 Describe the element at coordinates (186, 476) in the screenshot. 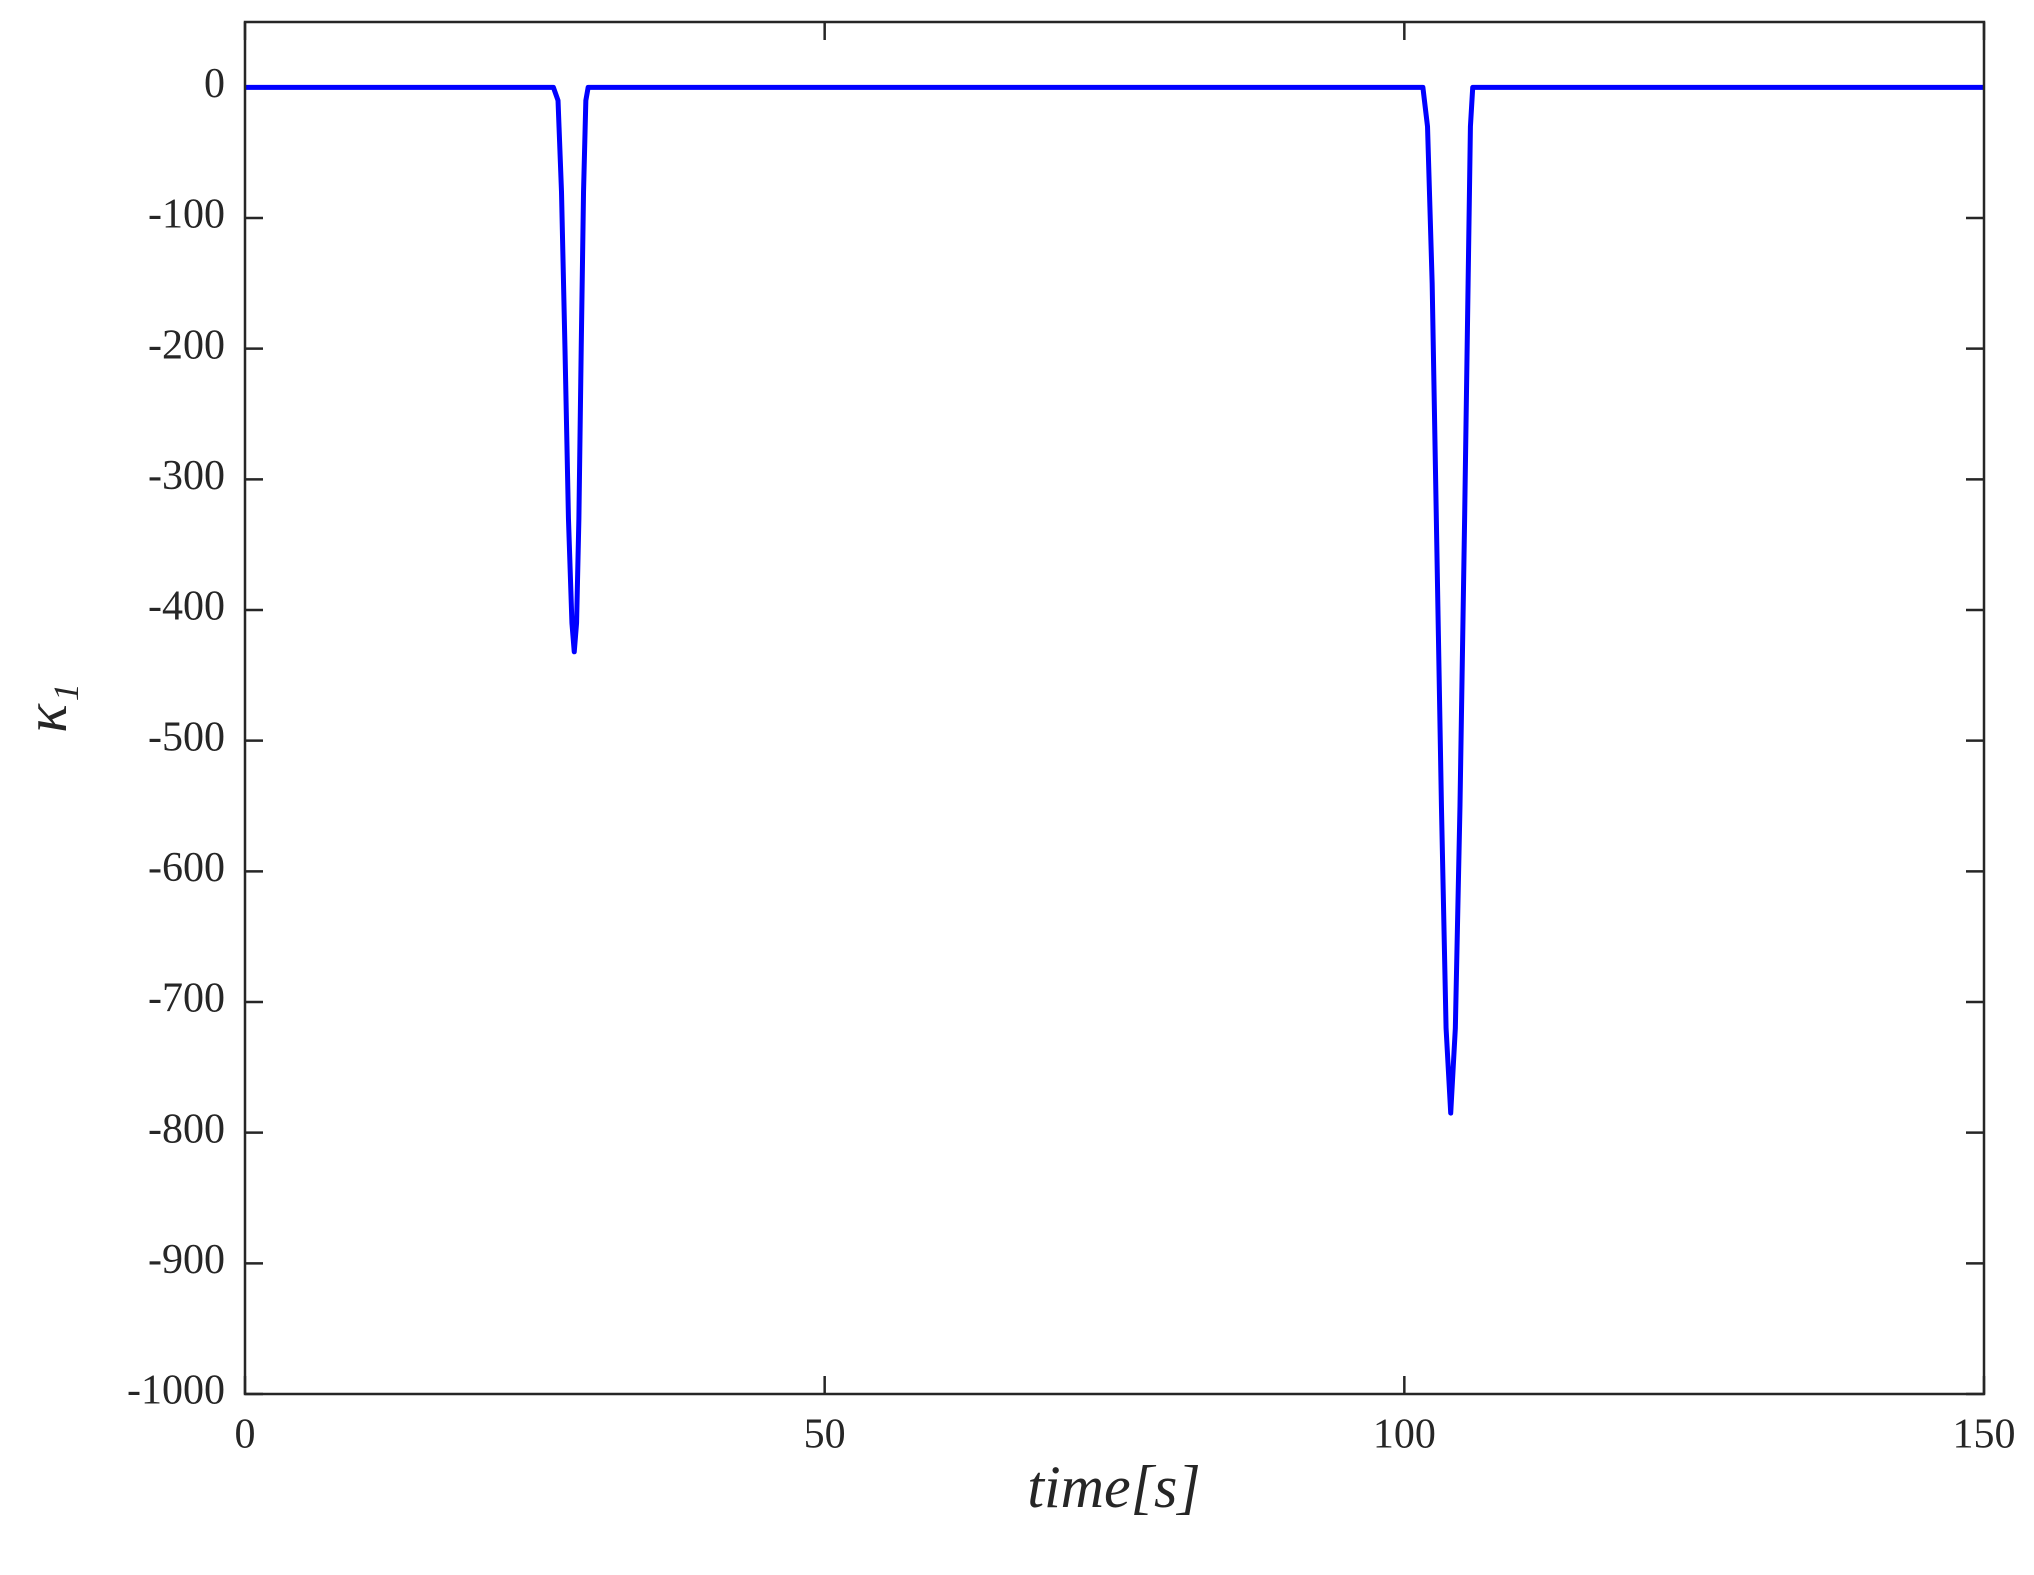

I see `y-tick-label: -300` at that location.